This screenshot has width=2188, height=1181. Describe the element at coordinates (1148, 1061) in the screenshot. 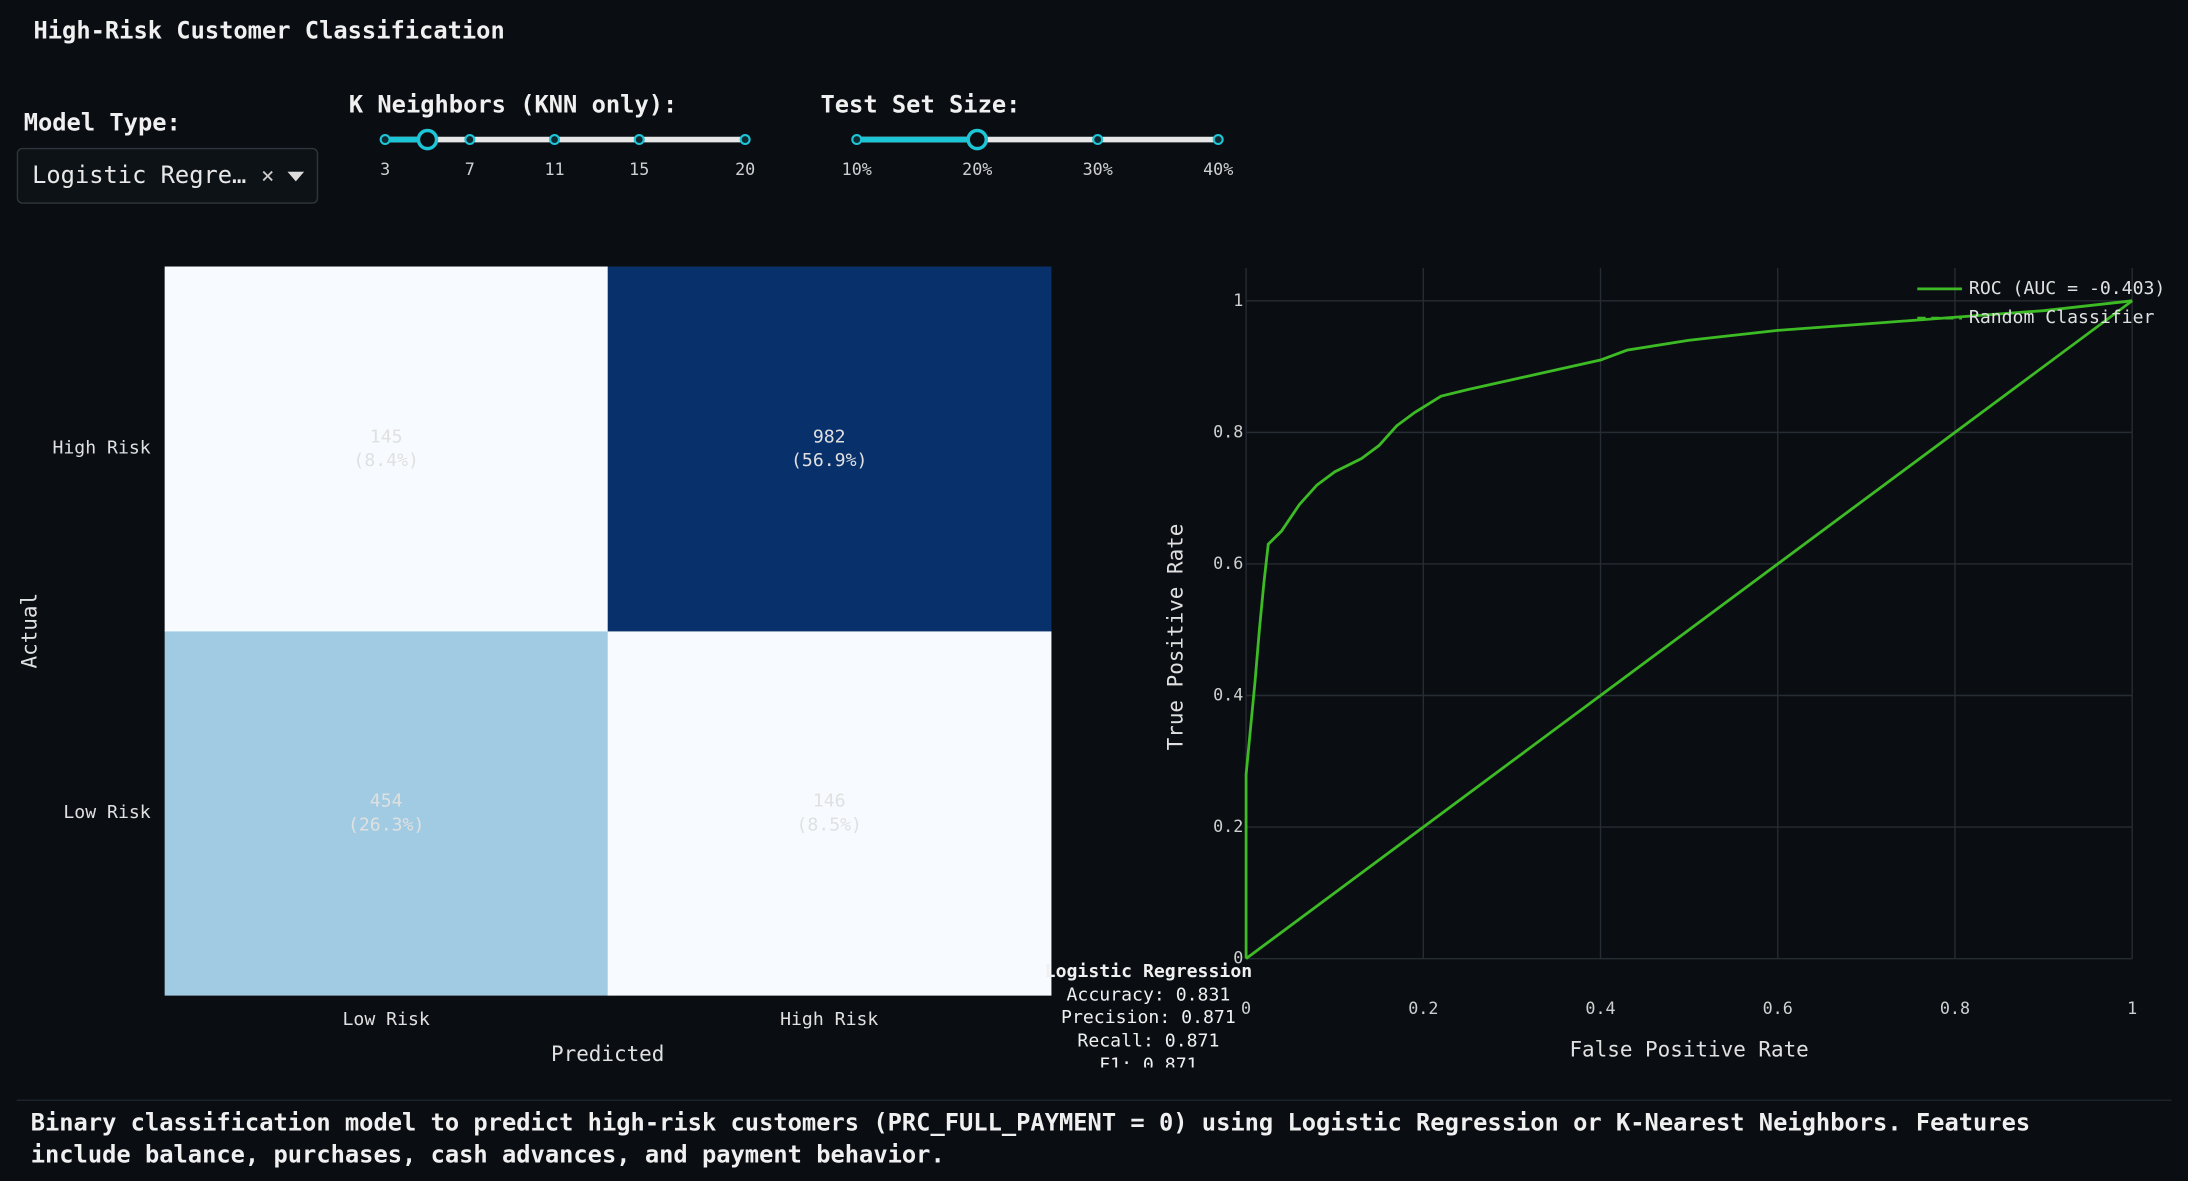

I see `metric-line: F1: 0.871` at that location.